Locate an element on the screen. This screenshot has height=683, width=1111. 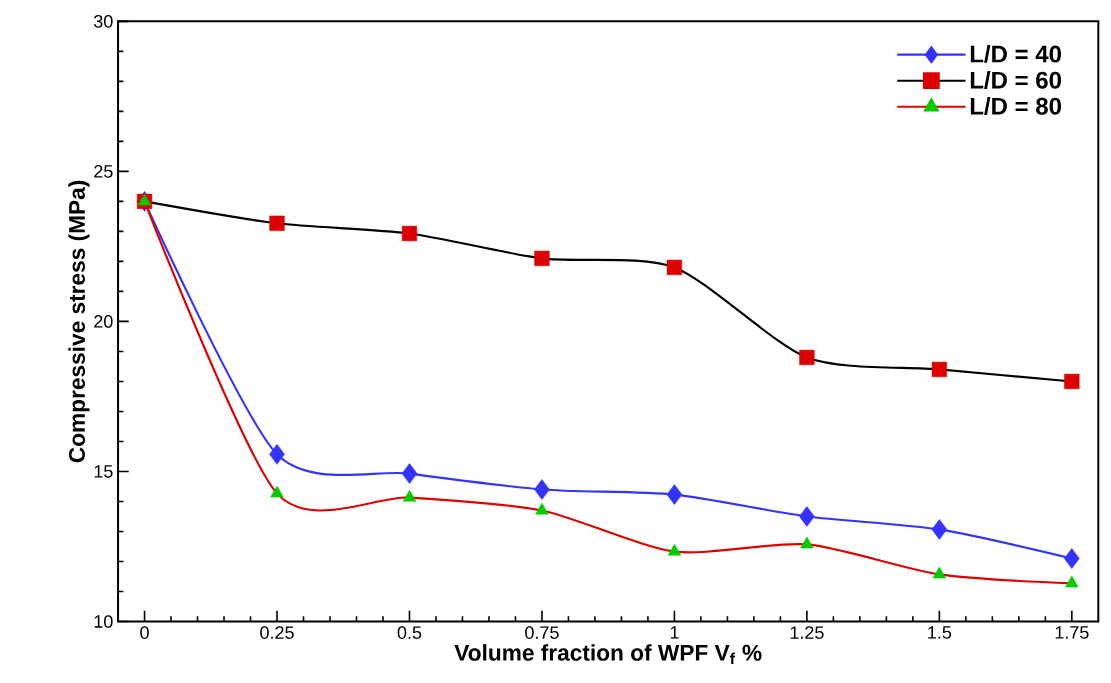
x-tick-label: 1 is located at coordinates (674, 632).